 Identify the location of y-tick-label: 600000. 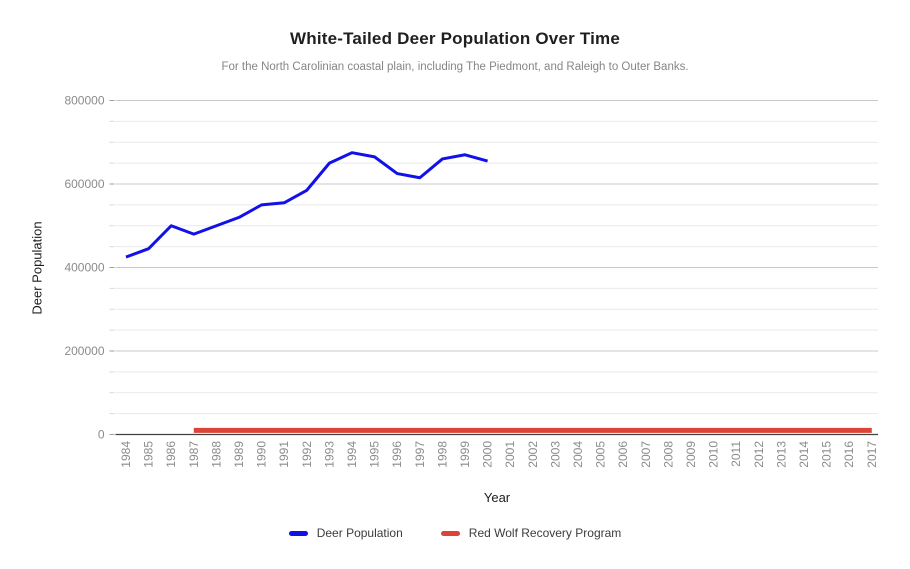
(84, 184).